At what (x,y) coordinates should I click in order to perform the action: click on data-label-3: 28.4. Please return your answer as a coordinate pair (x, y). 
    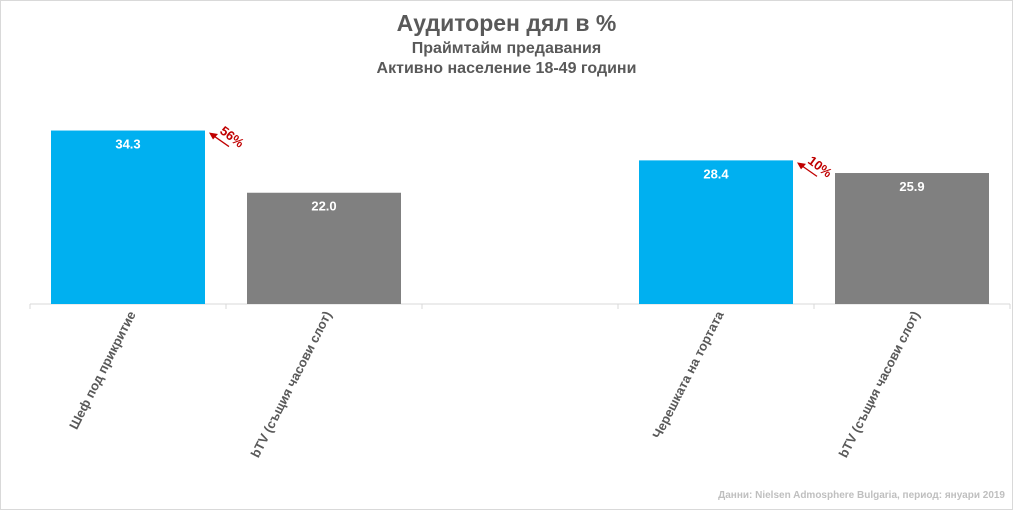
    Looking at the image, I should click on (716, 173).